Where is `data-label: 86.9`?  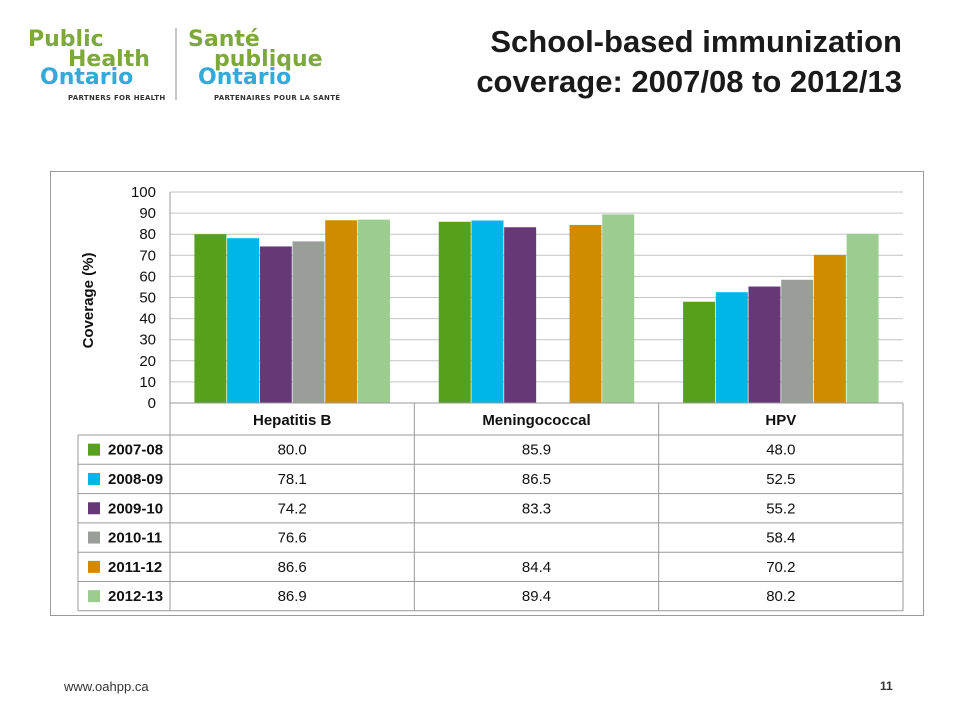
data-label: 86.9 is located at coordinates (292, 596).